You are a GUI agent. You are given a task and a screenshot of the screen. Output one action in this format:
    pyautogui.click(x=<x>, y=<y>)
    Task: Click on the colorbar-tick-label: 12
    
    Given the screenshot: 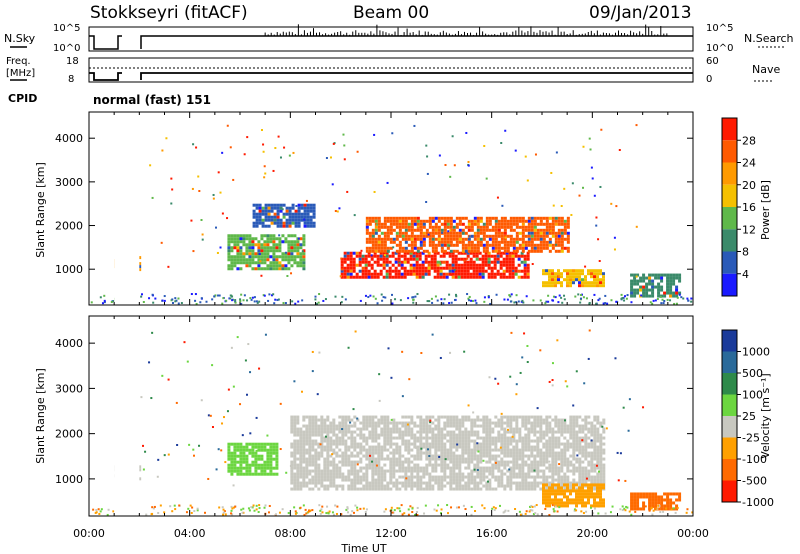 What is the action you would take?
    pyautogui.click(x=749, y=229)
    